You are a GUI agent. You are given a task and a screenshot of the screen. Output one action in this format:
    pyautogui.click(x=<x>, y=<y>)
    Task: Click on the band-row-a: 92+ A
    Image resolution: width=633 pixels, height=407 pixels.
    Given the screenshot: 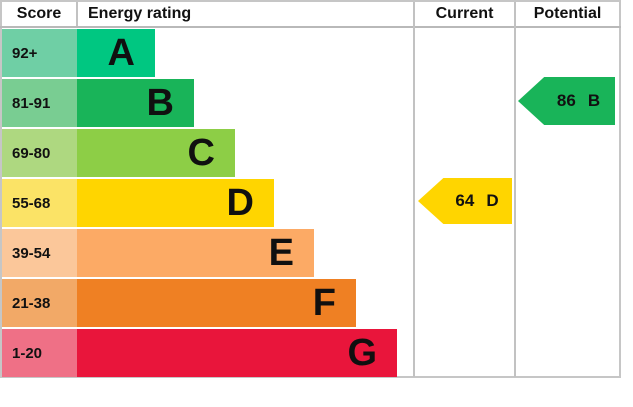 What is the action you would take?
    pyautogui.click(x=78, y=53)
    